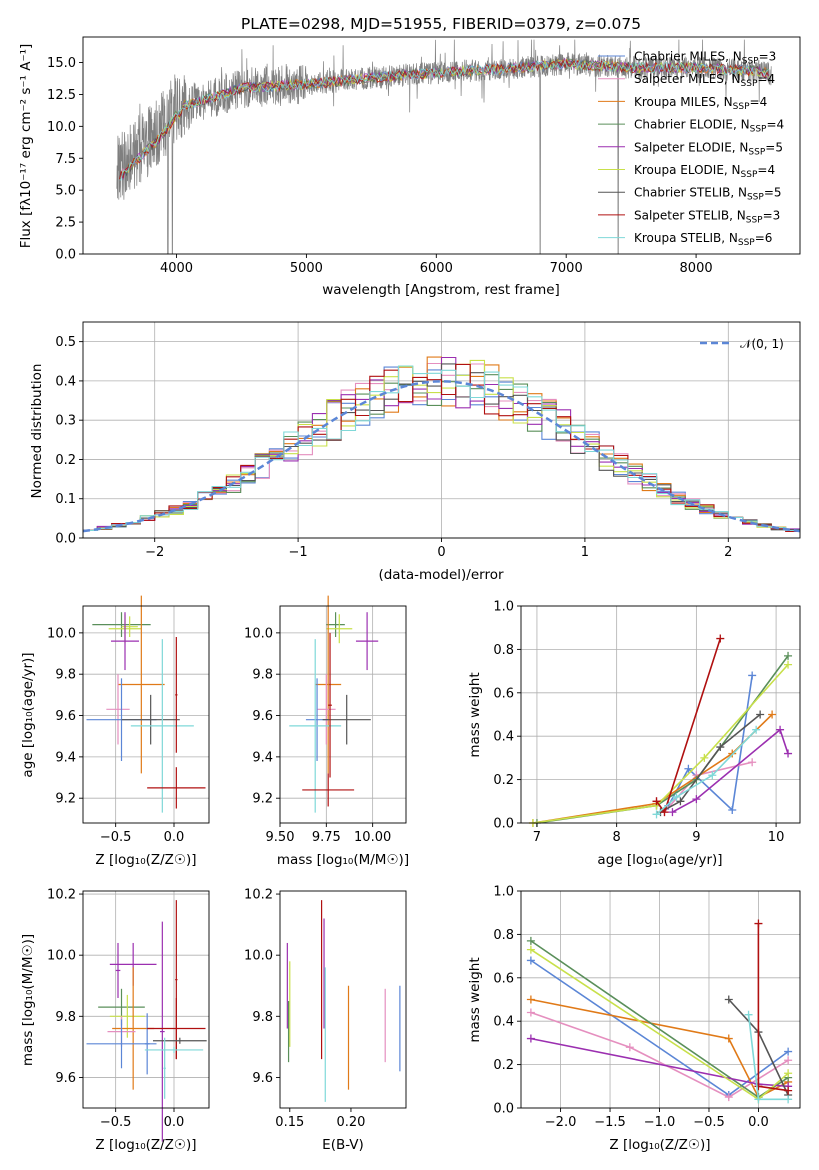 This screenshot has width=819, height=1170. I want to click on x-axis-label: wavelength [Angstrom, rest frame], so click(441, 290).